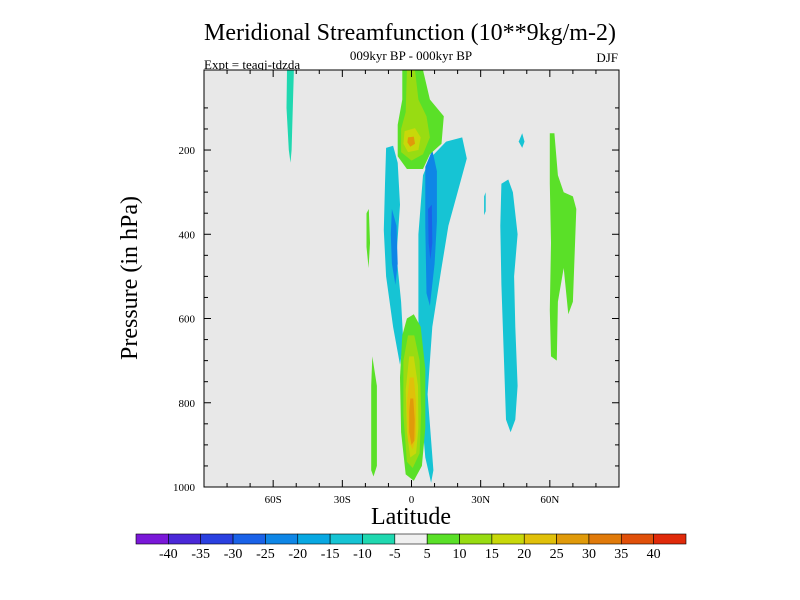  Describe the element at coordinates (589, 554) in the screenshot. I see `colorbar-label: 30` at that location.